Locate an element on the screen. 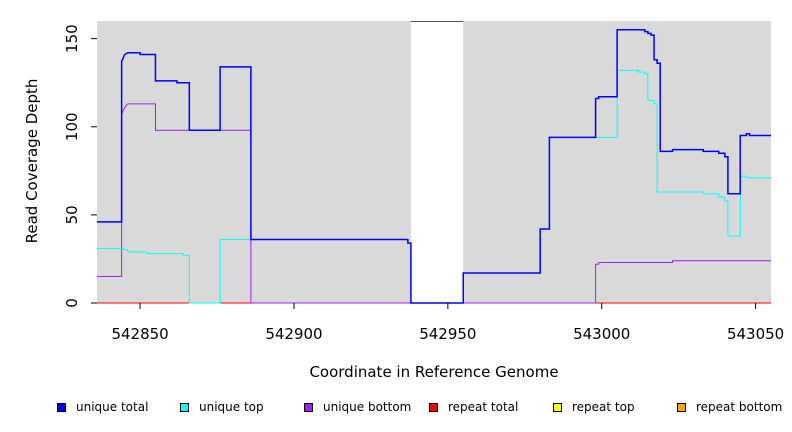 The height and width of the screenshot is (432, 792). legend-label: unique total is located at coordinates (112, 407).